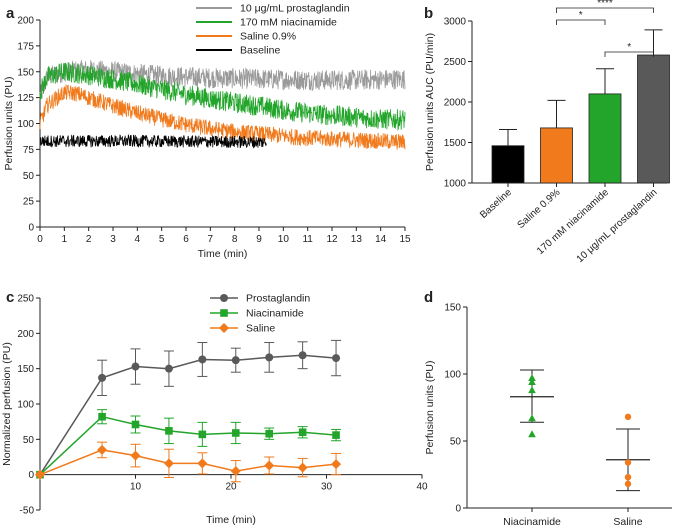 This screenshot has height=529, width=685. I want to click on panel-label-a: a, so click(10, 13).